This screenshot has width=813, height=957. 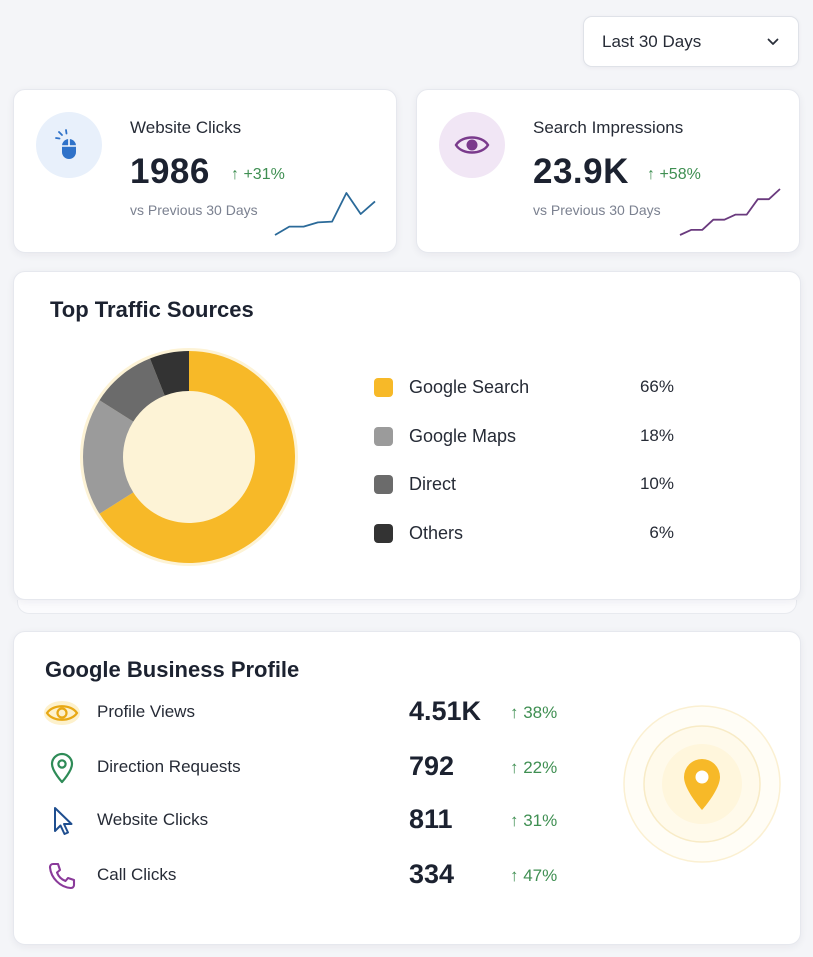 What do you see at coordinates (445, 711) in the screenshot?
I see `metric-value: 4.51K` at bounding box center [445, 711].